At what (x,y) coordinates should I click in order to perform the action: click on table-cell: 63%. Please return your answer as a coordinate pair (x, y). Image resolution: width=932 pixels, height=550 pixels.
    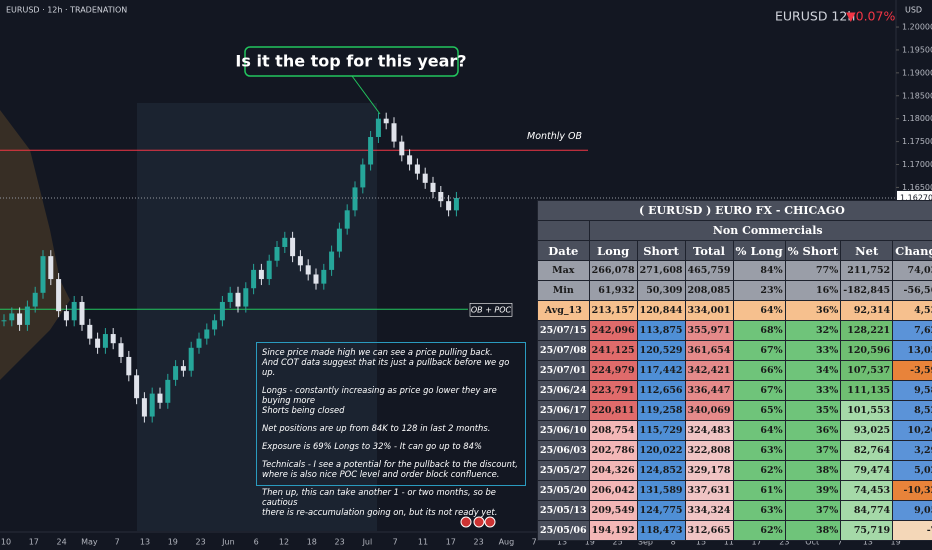
    Looking at the image, I should click on (759, 510).